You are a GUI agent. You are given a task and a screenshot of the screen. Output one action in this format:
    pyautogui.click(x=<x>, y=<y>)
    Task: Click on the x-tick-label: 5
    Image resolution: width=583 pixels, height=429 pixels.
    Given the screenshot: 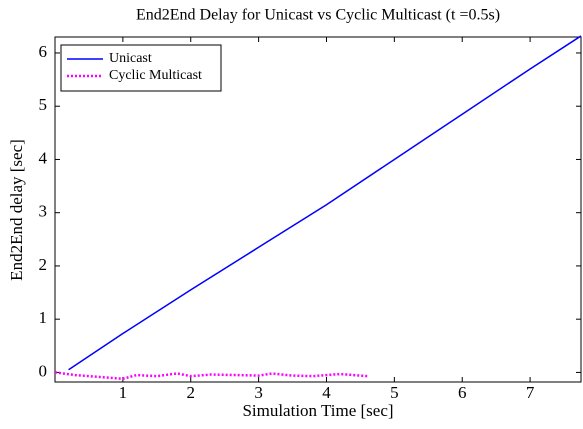 What is the action you would take?
    pyautogui.click(x=394, y=392)
    